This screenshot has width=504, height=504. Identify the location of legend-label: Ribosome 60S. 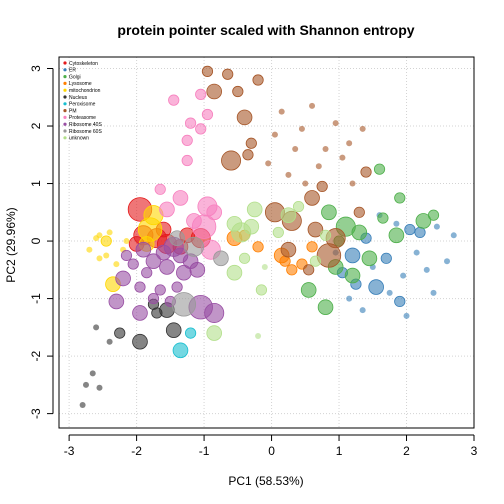
(85, 132).